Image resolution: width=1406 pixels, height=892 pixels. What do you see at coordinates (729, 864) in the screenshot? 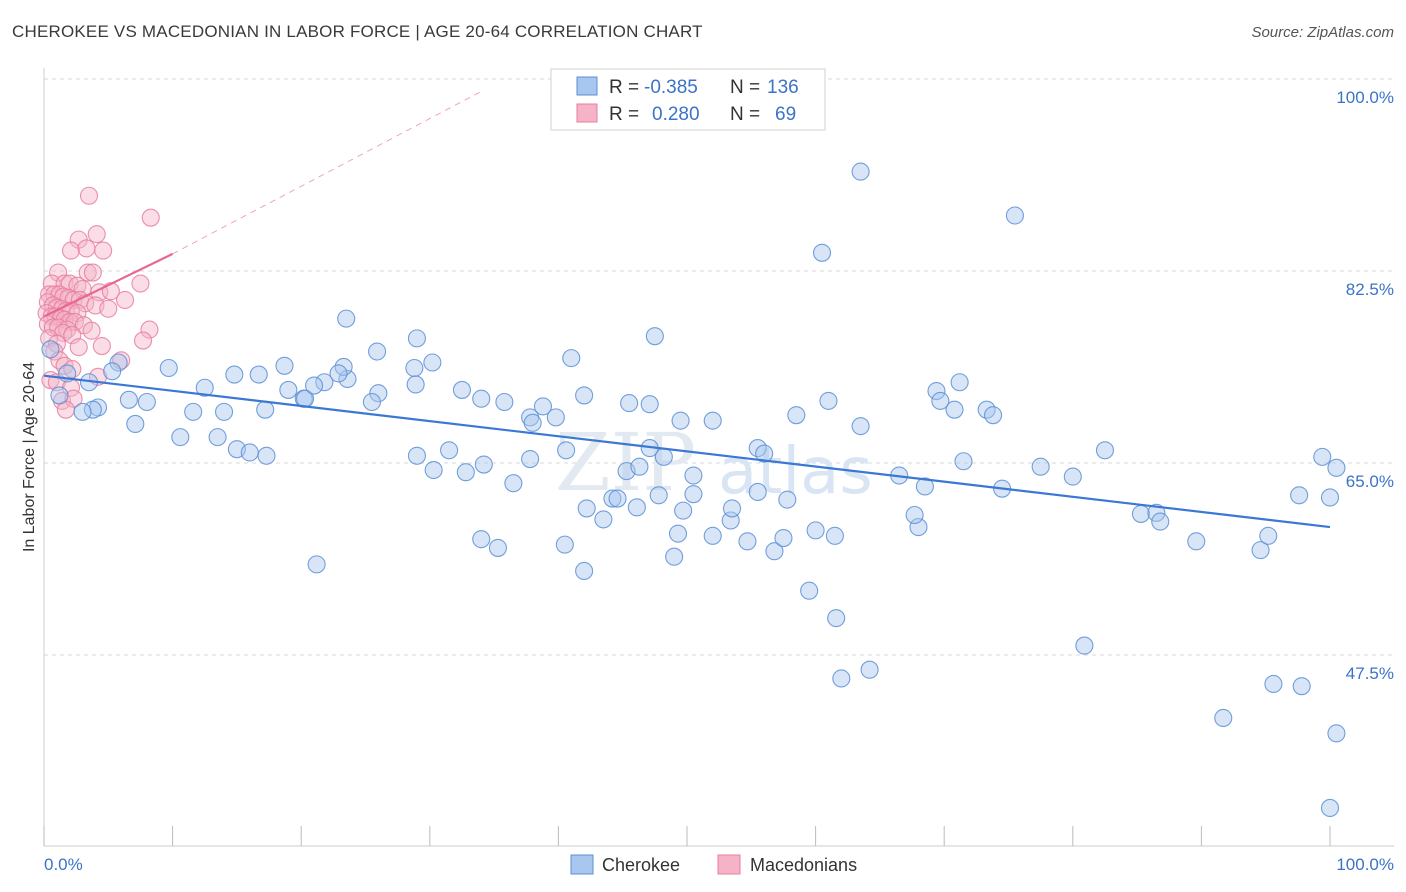
I see `bottom-legend-swatch-macedonian` at bounding box center [729, 864].